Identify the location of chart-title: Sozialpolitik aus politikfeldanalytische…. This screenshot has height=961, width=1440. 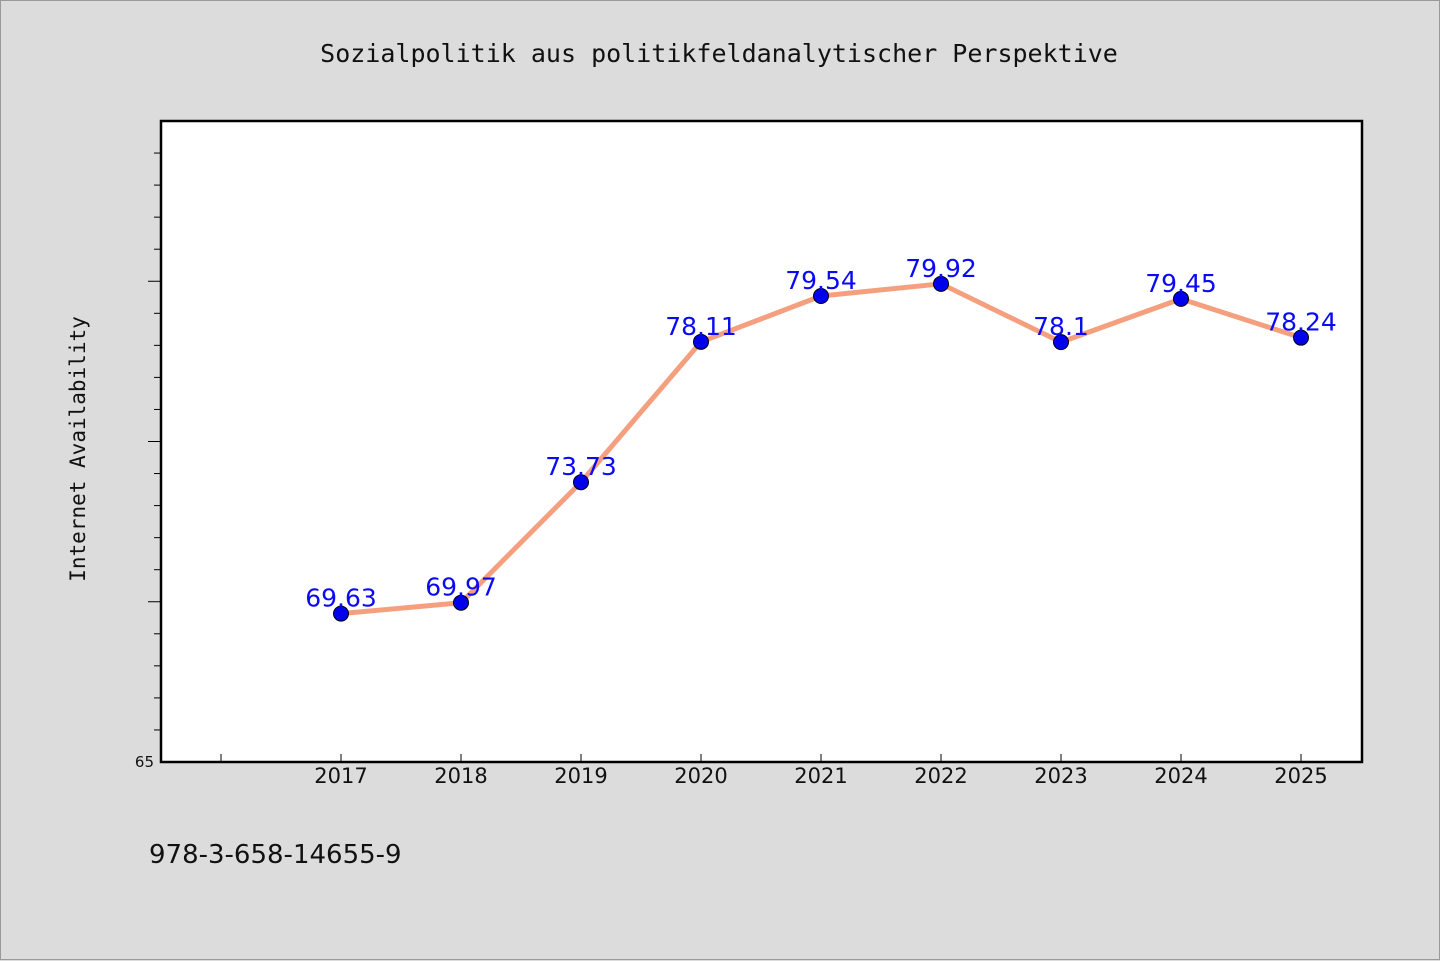
(719, 53).